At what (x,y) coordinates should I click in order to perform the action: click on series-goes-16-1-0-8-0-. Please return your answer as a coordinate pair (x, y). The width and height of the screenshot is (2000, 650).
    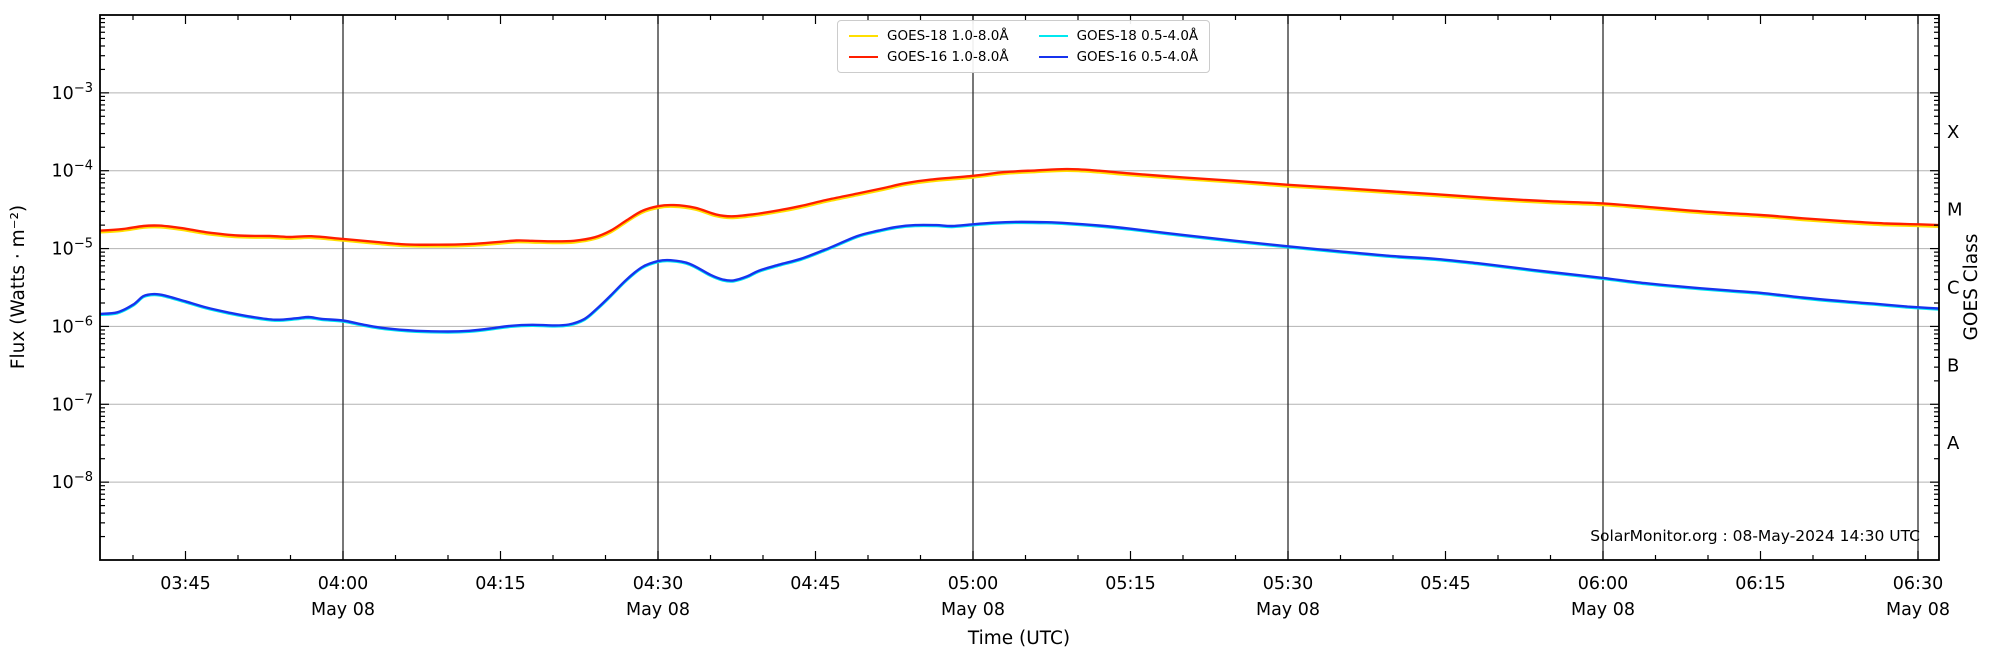
    Looking at the image, I should click on (1019, 206).